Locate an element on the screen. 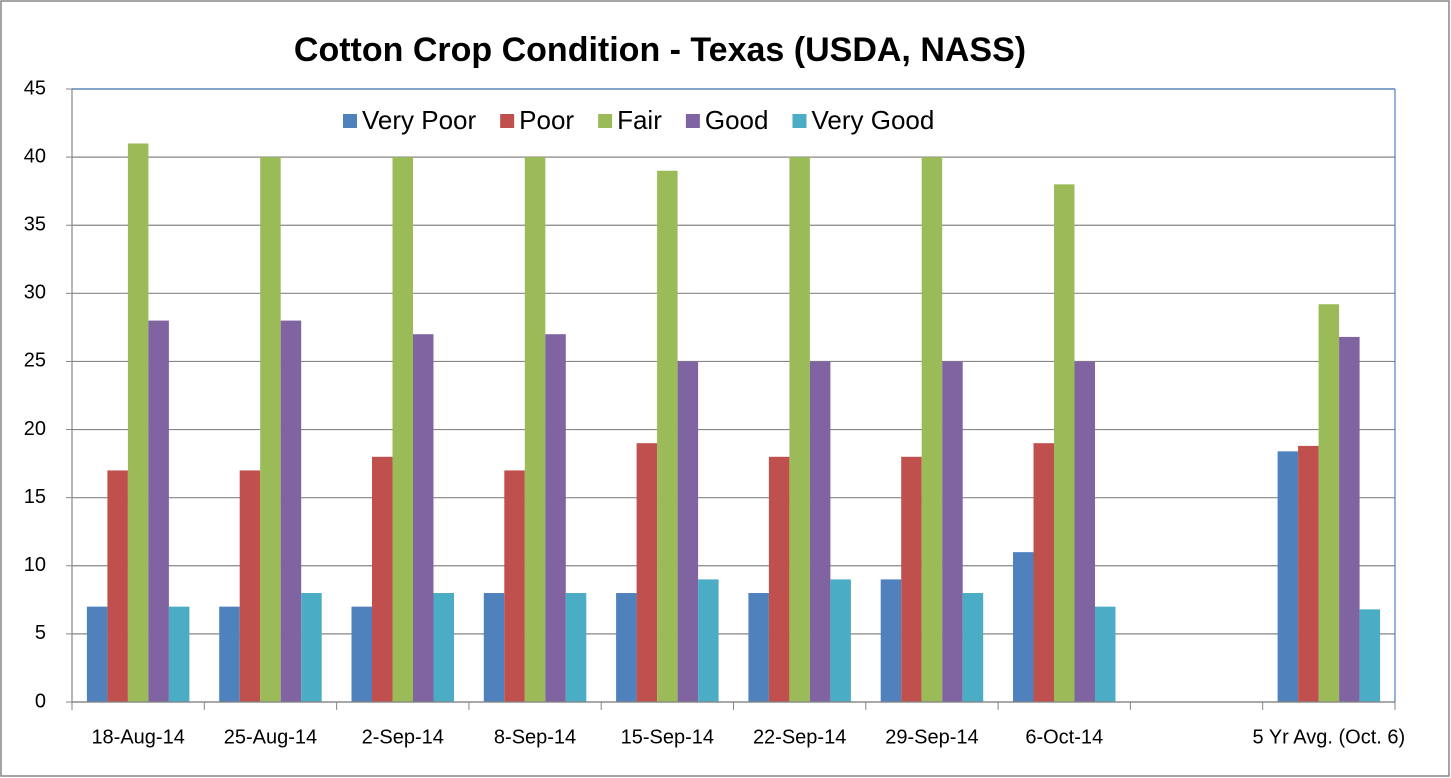 The height and width of the screenshot is (778, 1451). y-tick-label: 10 is located at coordinates (35, 565).